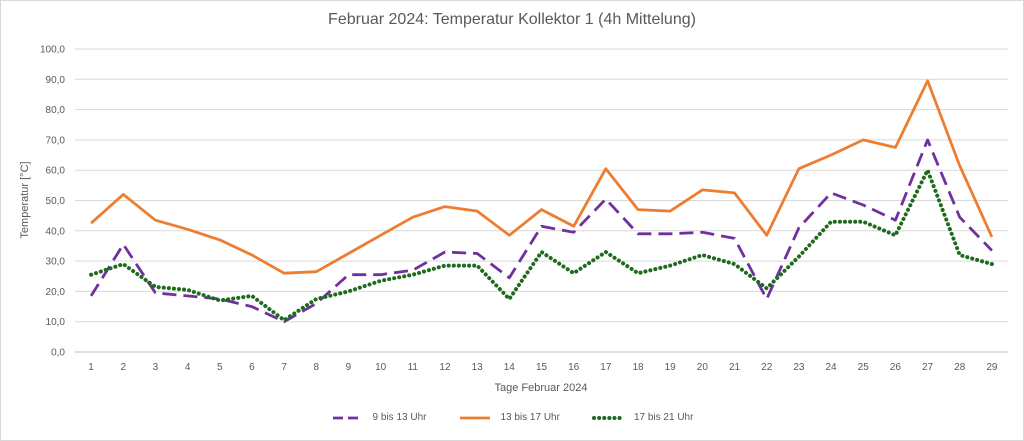 This screenshot has height=441, width=1024. What do you see at coordinates (91, 367) in the screenshot?
I see `x-tick-label: 1` at bounding box center [91, 367].